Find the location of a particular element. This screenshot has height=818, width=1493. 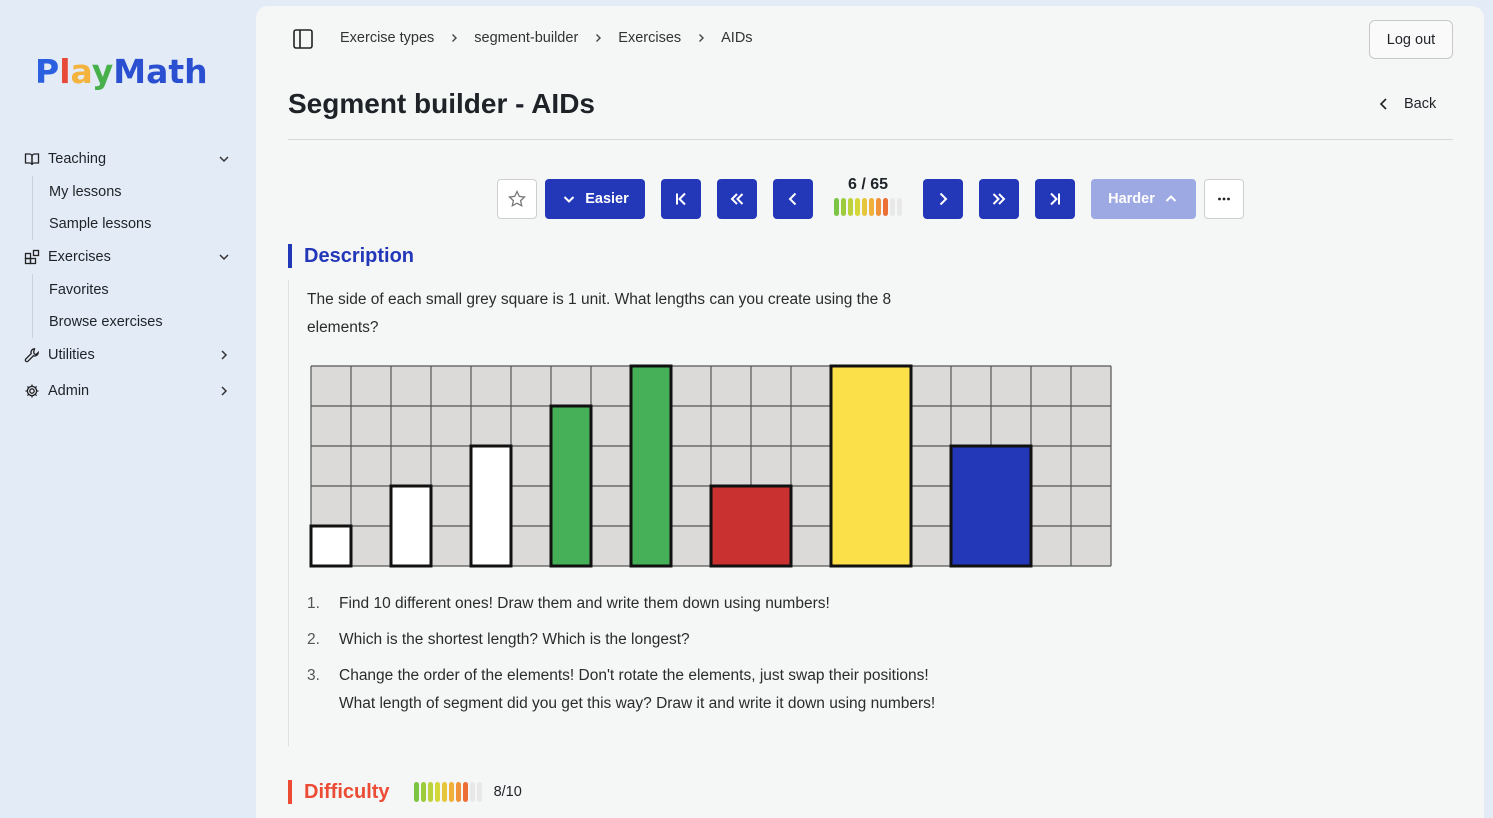

more-options-button is located at coordinates (1224, 199).